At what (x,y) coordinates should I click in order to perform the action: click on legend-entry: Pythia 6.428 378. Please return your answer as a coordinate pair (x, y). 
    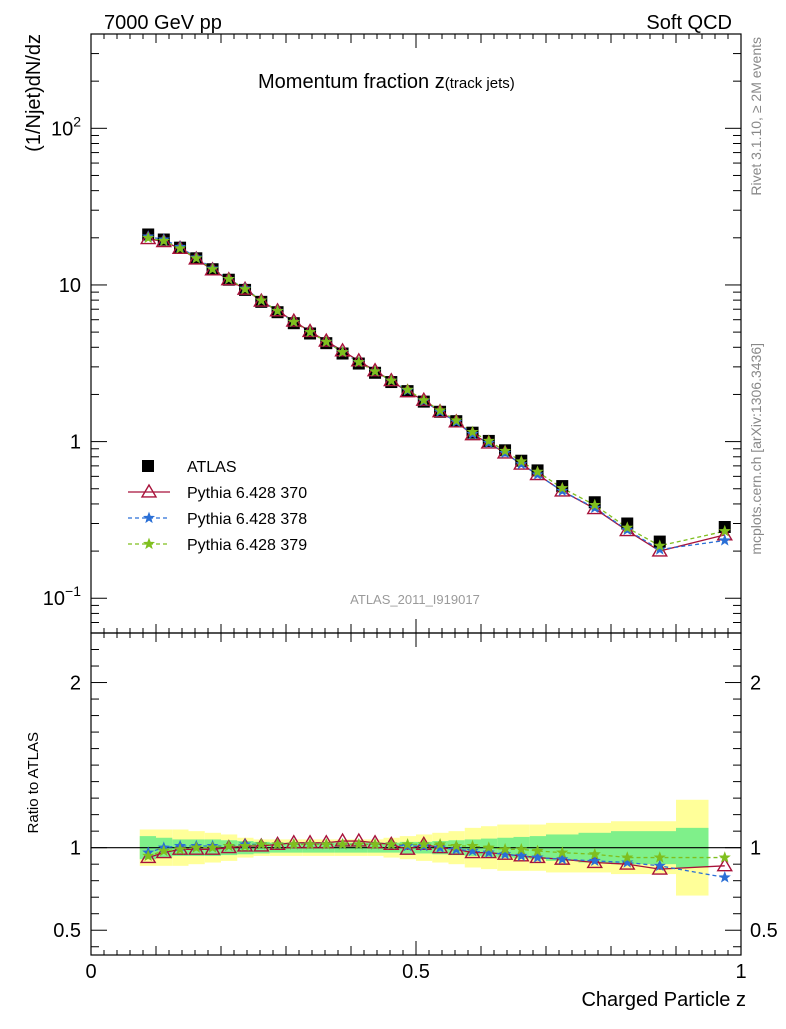
    Looking at the image, I should click on (217, 519).